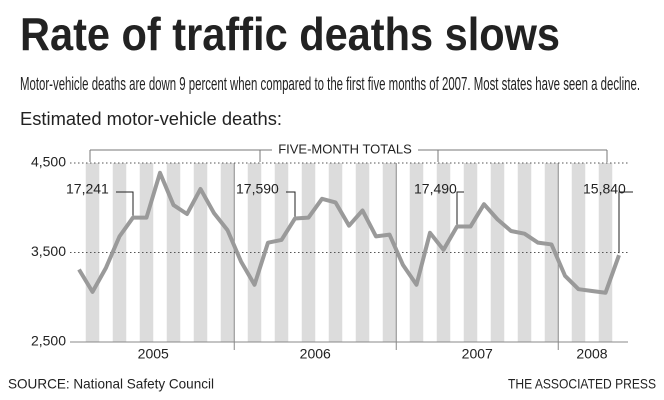  Describe the element at coordinates (48, 341) in the screenshot. I see `y-tick-label: 2,500` at that location.